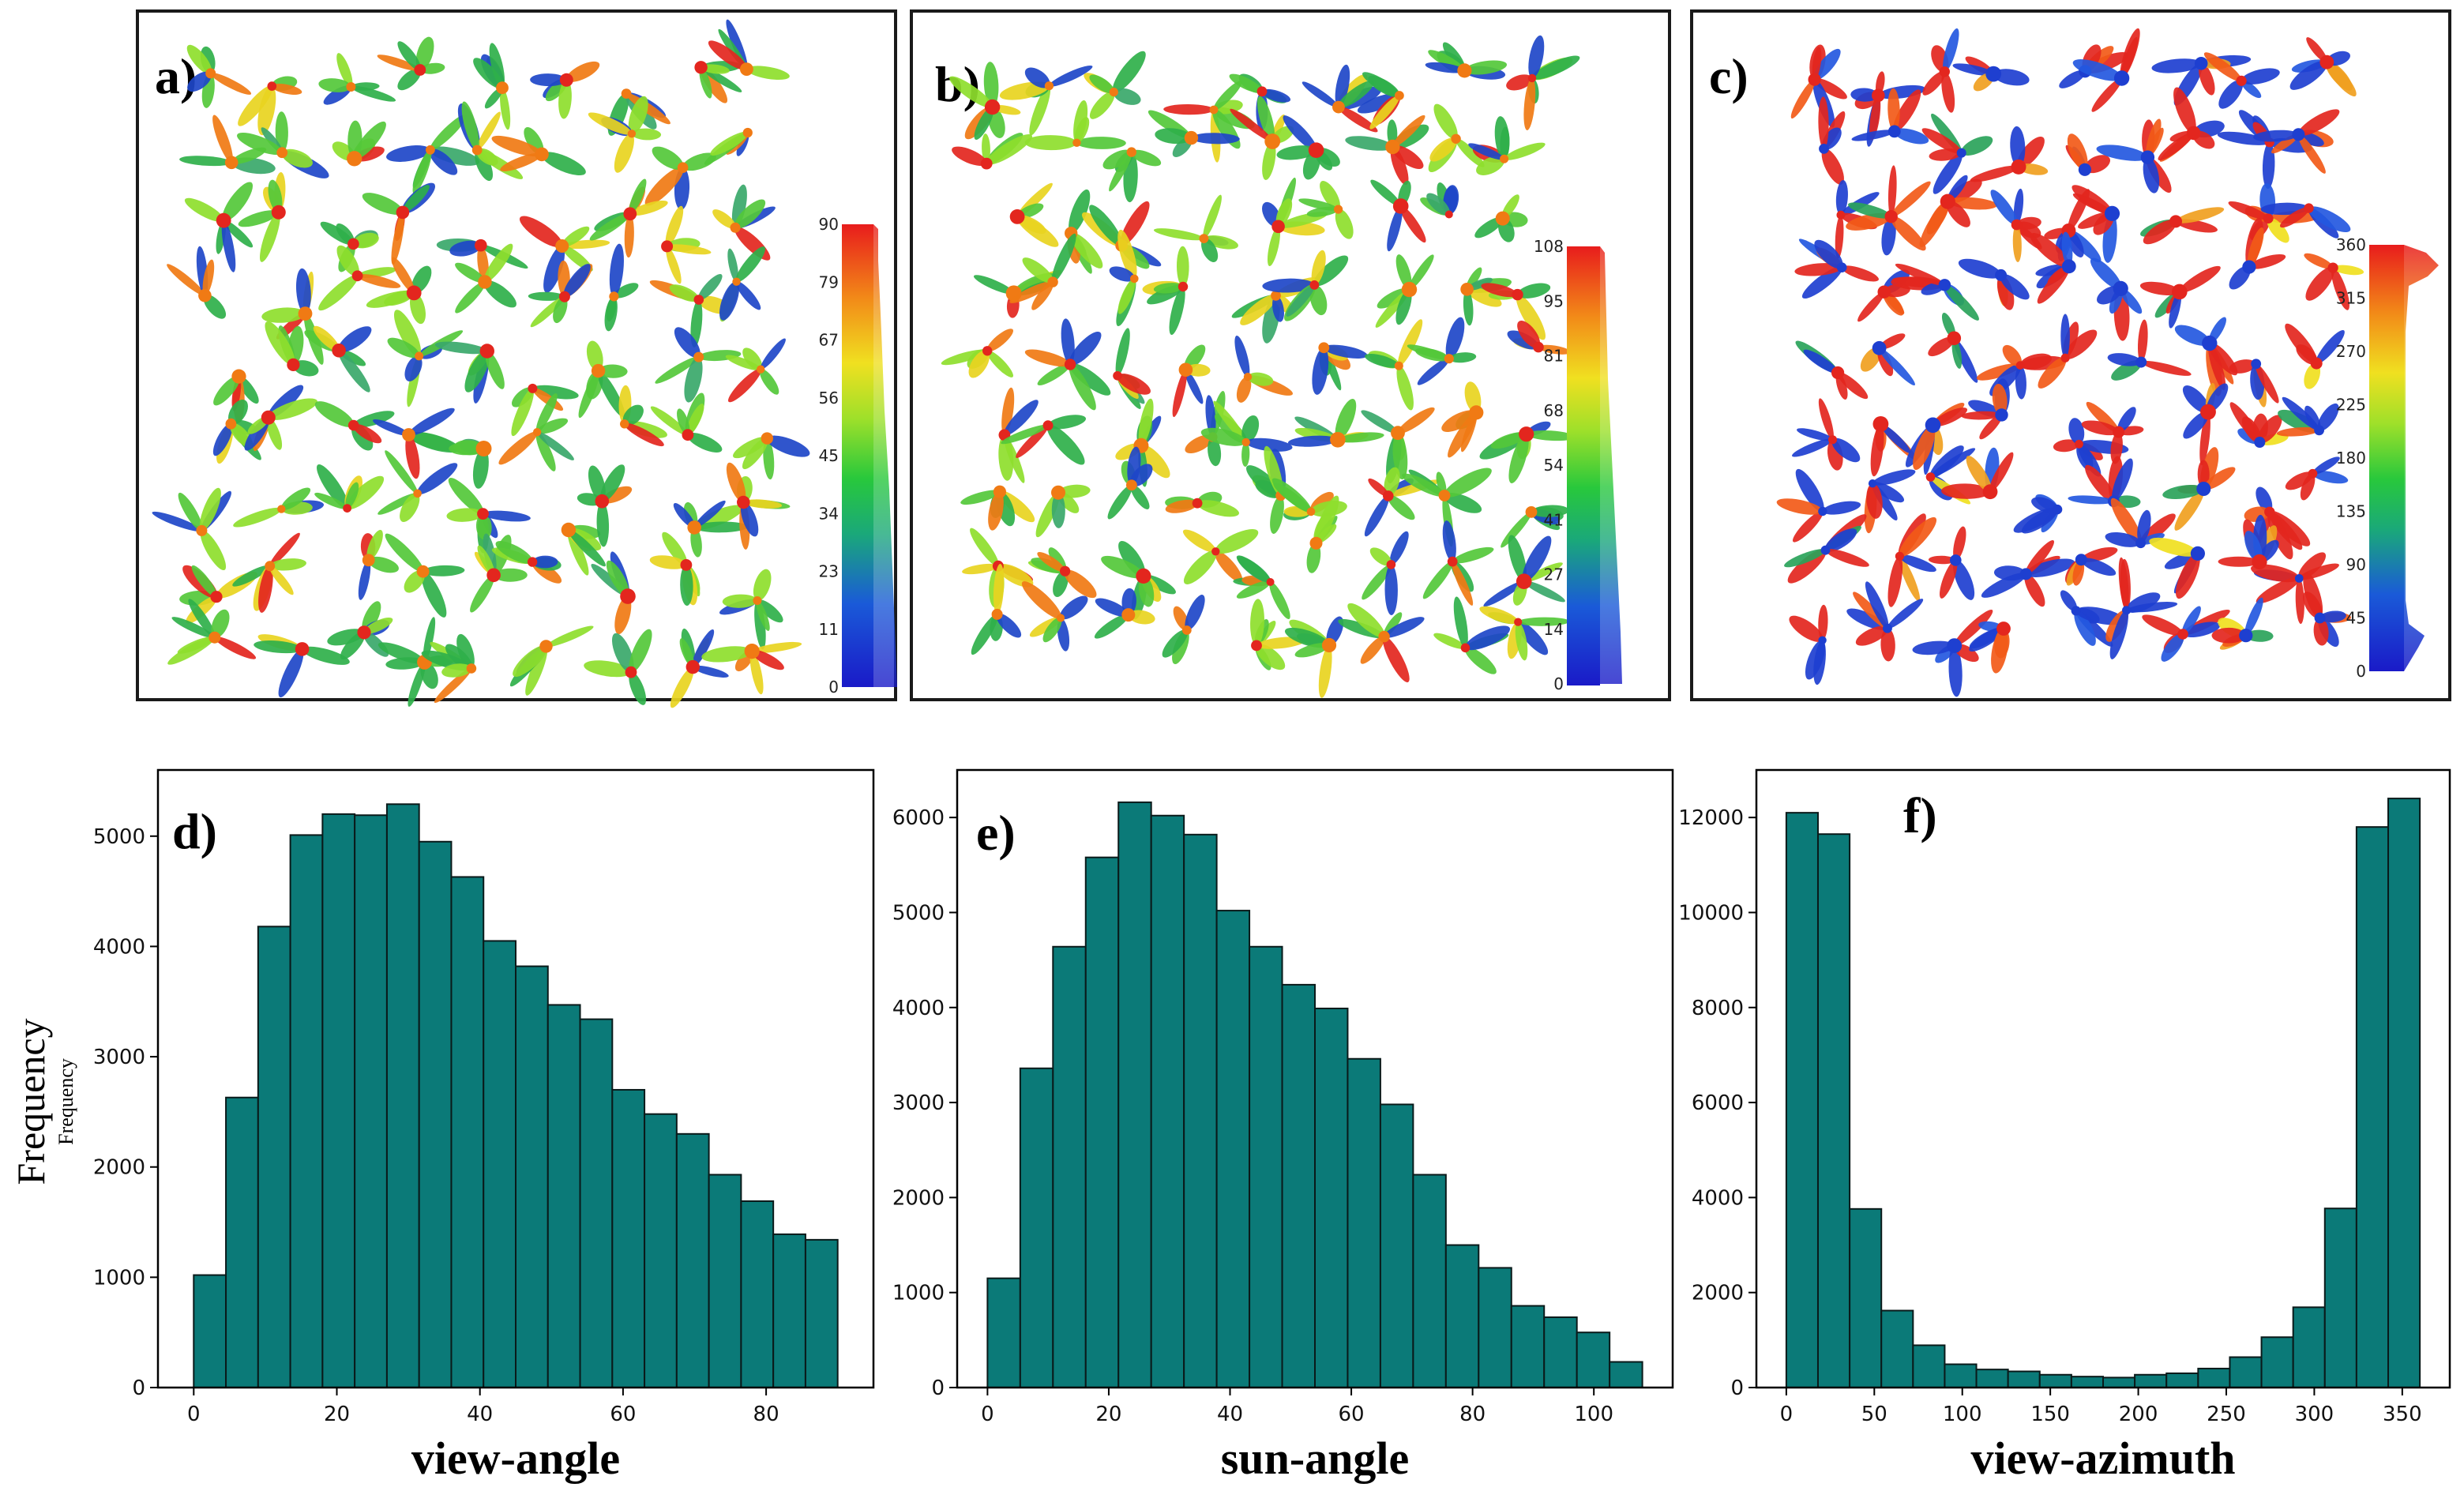  Describe the element at coordinates (2351, 244) in the screenshot. I see `colorbar-tick-label: 360` at that location.